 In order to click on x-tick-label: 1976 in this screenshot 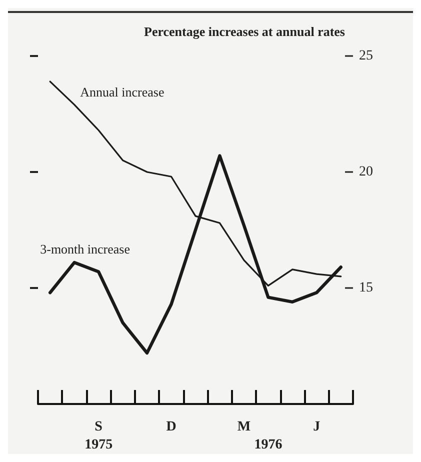, I will do `click(268, 445)`.